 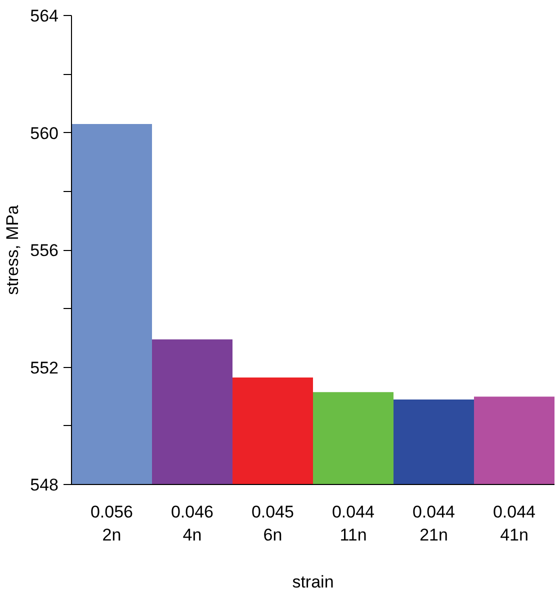 I want to click on x-axis-title: strain, so click(x=313, y=582).